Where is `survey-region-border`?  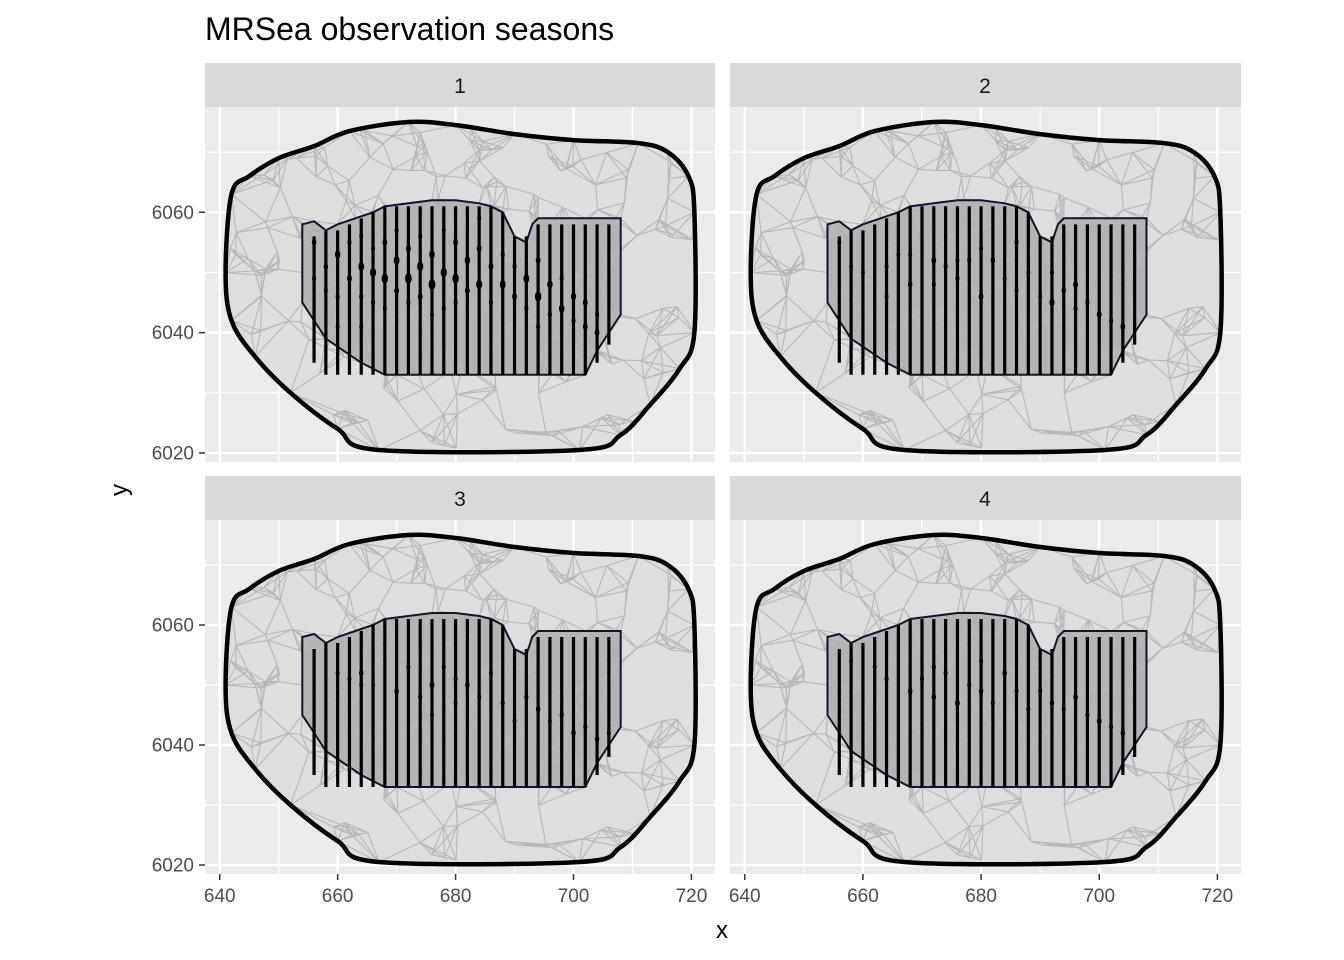
survey-region-border is located at coordinates (987, 287).